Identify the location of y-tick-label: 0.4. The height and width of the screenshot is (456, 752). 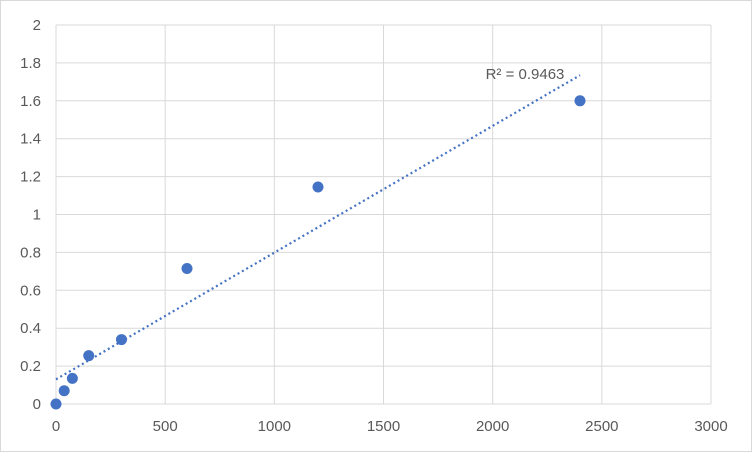
(30, 328).